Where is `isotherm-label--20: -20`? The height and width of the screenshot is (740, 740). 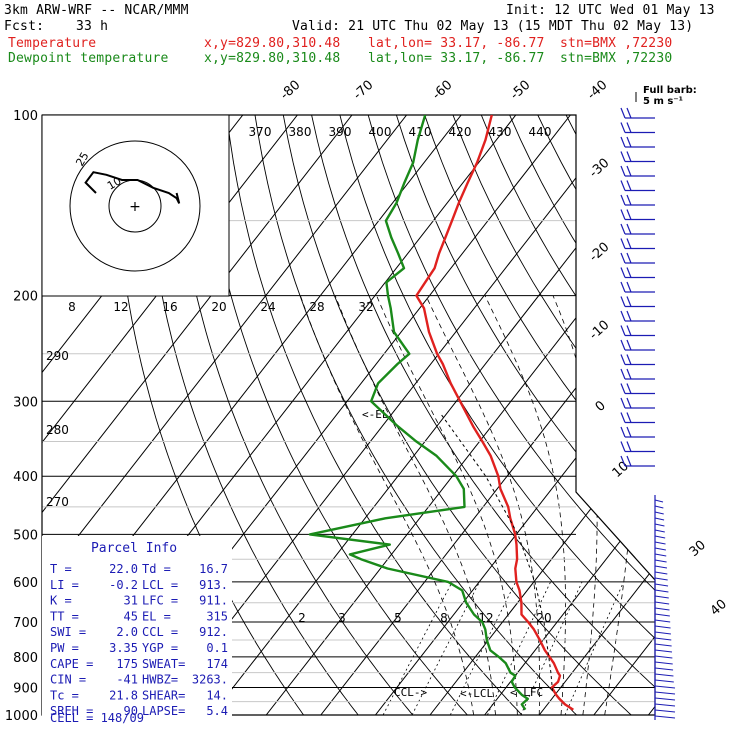 isotherm-label--20: -20 is located at coordinates (600, 252).